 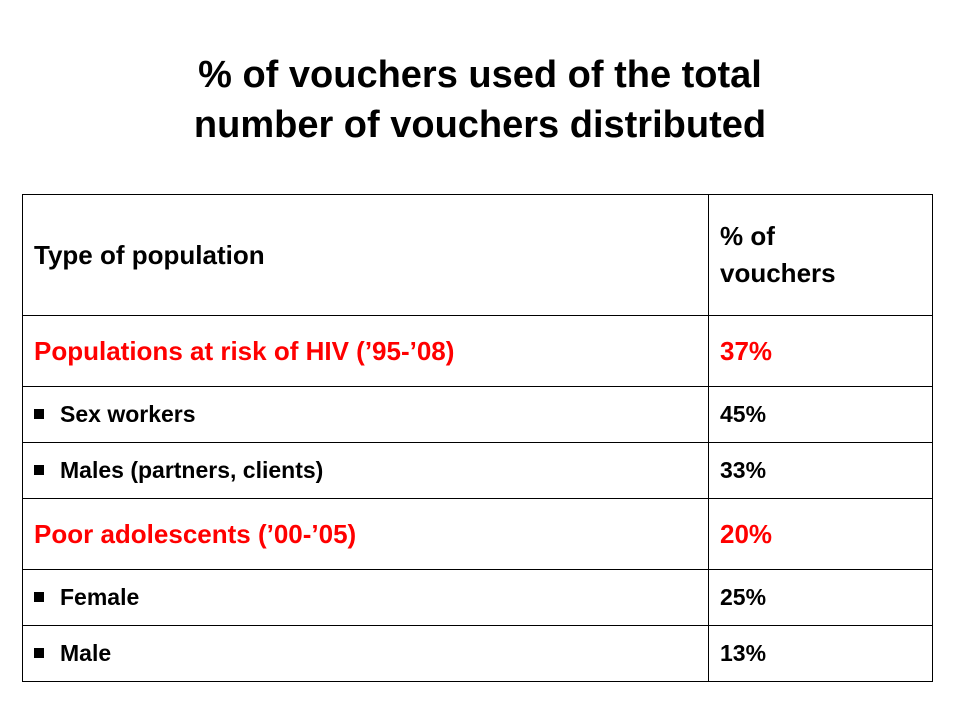 I want to click on table-row-sub: Males (partners, clients) 33%, so click(x=477, y=470).